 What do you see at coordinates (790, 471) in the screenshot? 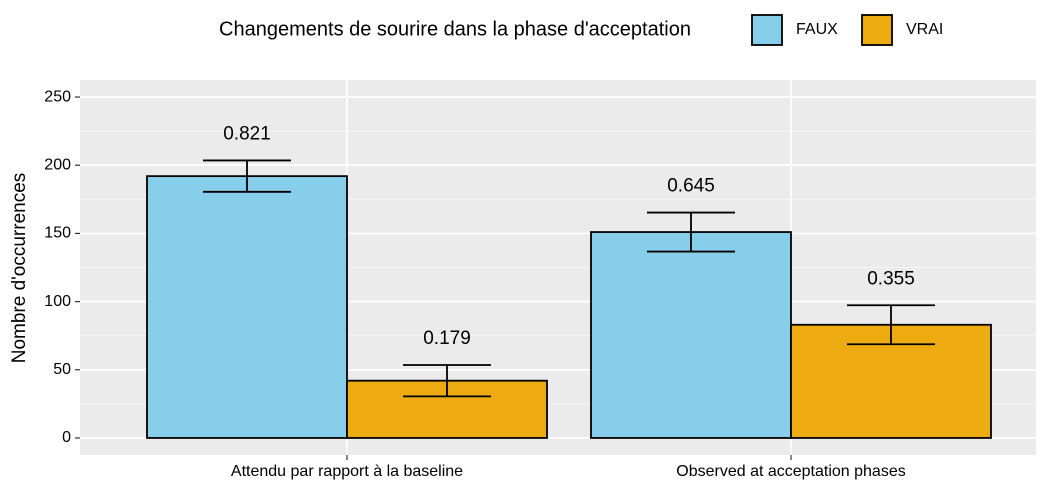
I see `x-tick-label: Observed at acceptation phases` at bounding box center [790, 471].